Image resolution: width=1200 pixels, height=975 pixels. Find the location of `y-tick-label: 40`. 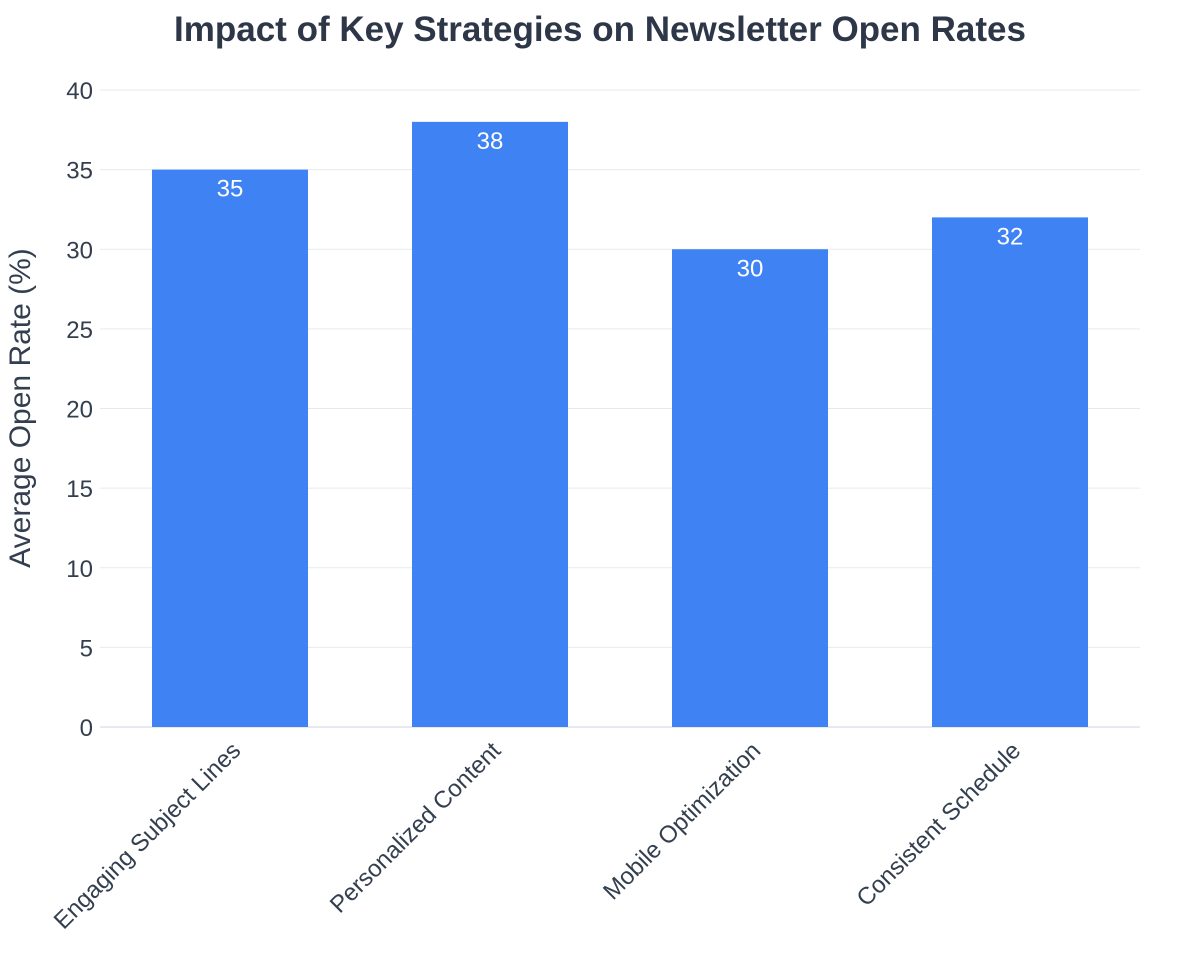

y-tick-label: 40 is located at coordinates (79, 91).